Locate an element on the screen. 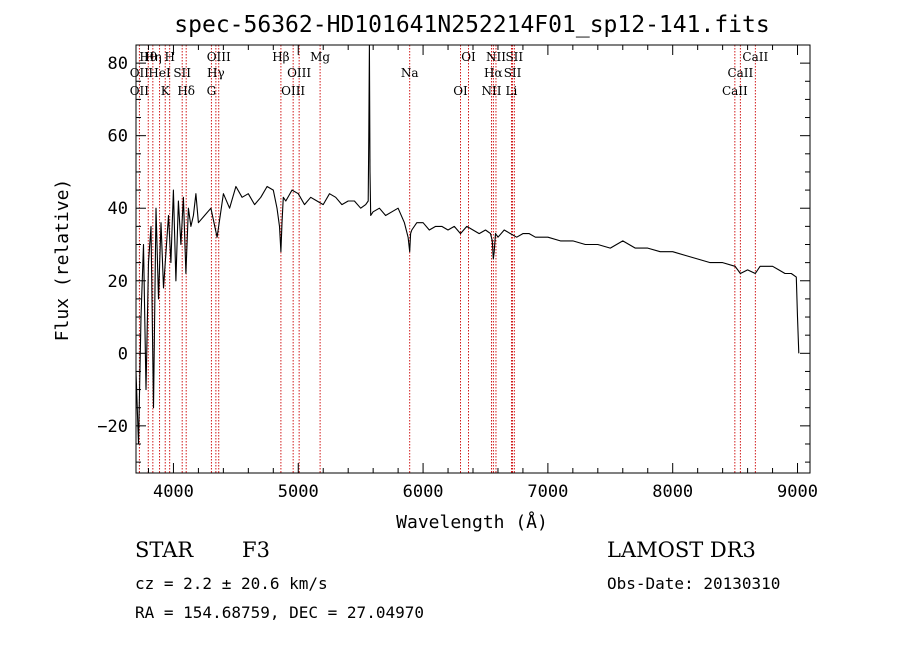 The image size is (900, 649). redshift-info: cz = 2.2 ± 20.6 km/s is located at coordinates (231, 583).